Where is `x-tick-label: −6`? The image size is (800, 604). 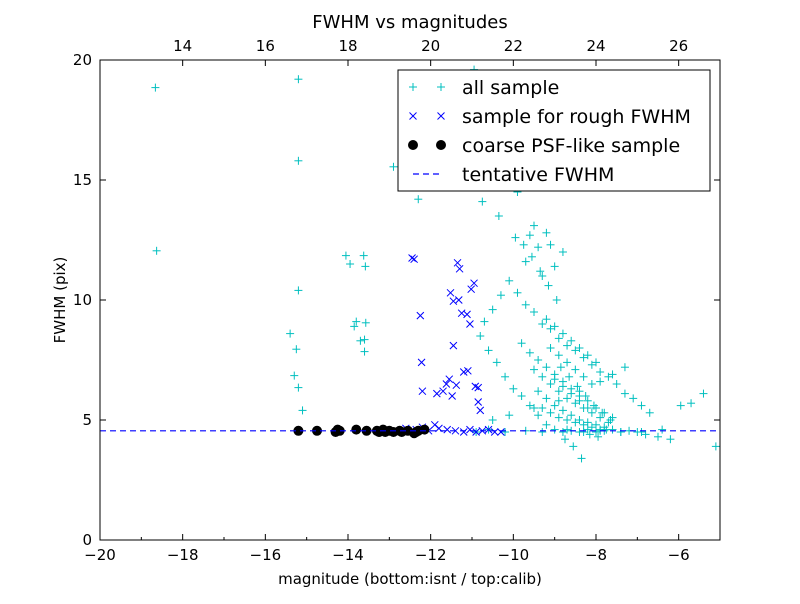
x-tick-label: −6 is located at coordinates (679, 555).